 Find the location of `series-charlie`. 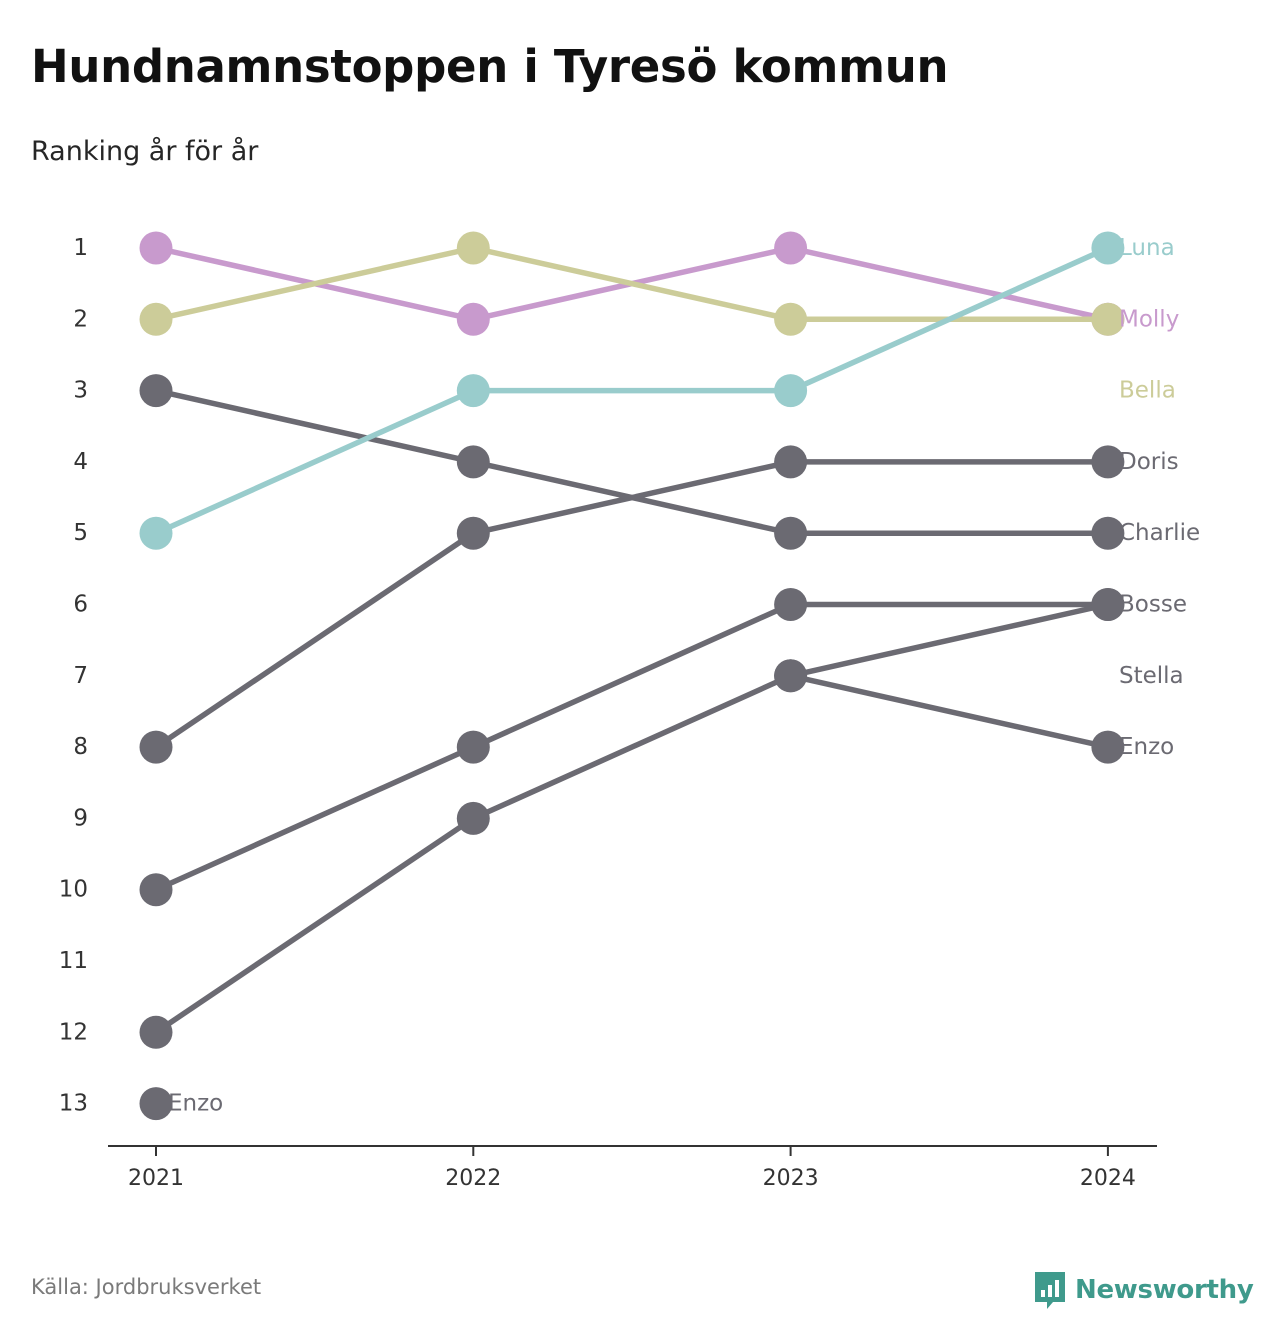

series-charlie is located at coordinates (632, 462).